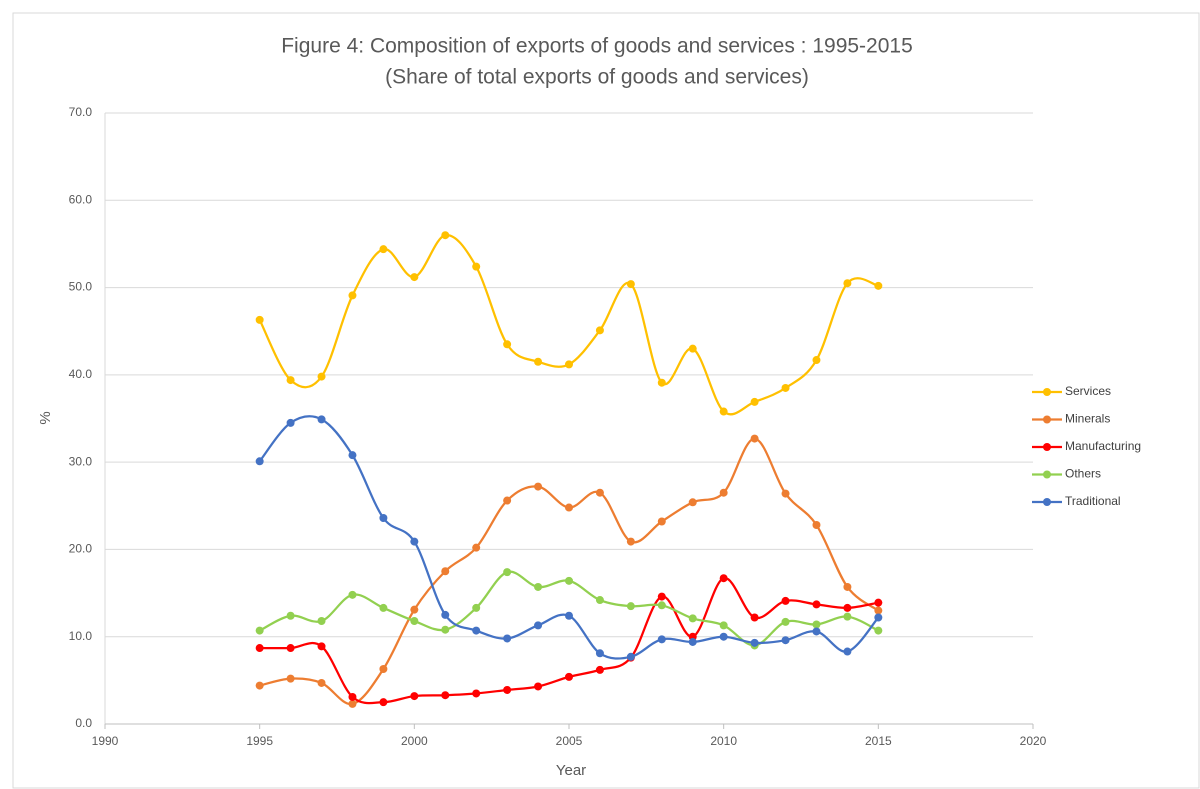 Image resolution: width=1200 pixels, height=789 pixels. Describe the element at coordinates (81, 199) in the screenshot. I see `y-tick-label: 60.0` at that location.